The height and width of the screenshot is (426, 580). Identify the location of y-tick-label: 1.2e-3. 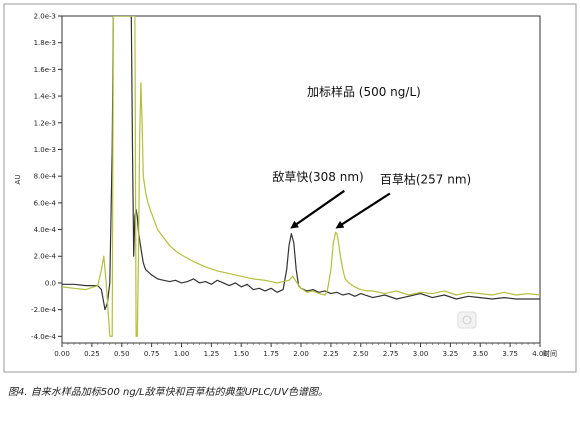
(45, 123).